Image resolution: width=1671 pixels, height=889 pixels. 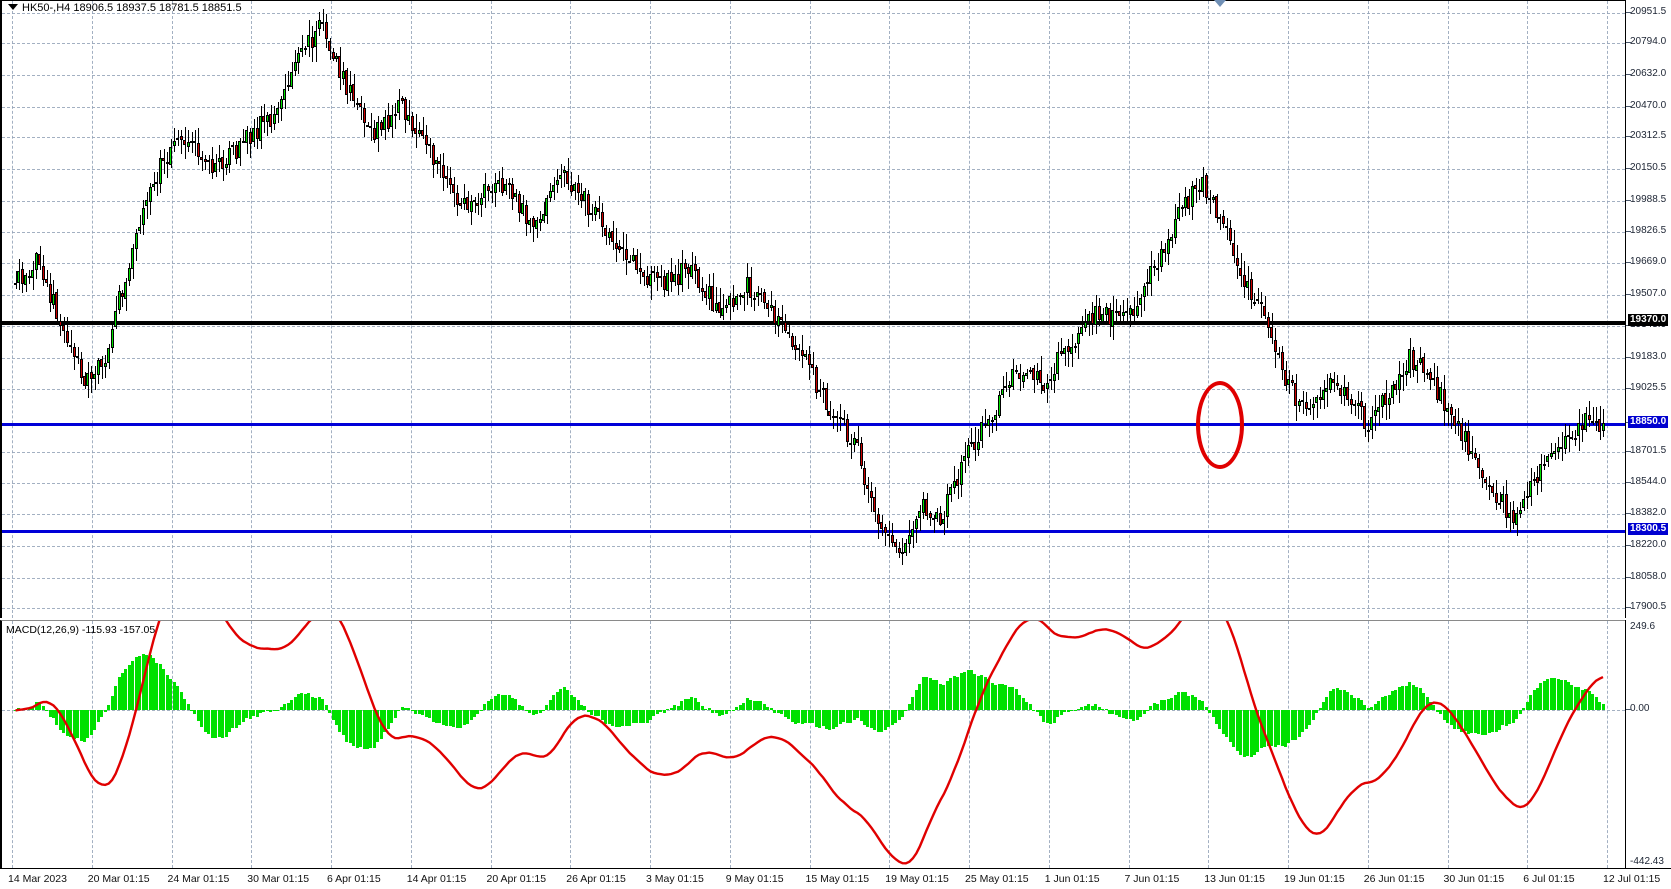 What do you see at coordinates (1648, 529) in the screenshot?
I see `support-18300-axis-label: 18300.5` at bounding box center [1648, 529].